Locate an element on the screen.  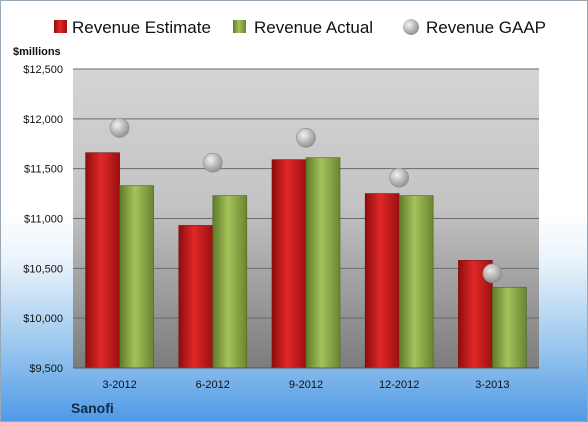
y-tick-label: $9,500 is located at coordinates (46, 369).